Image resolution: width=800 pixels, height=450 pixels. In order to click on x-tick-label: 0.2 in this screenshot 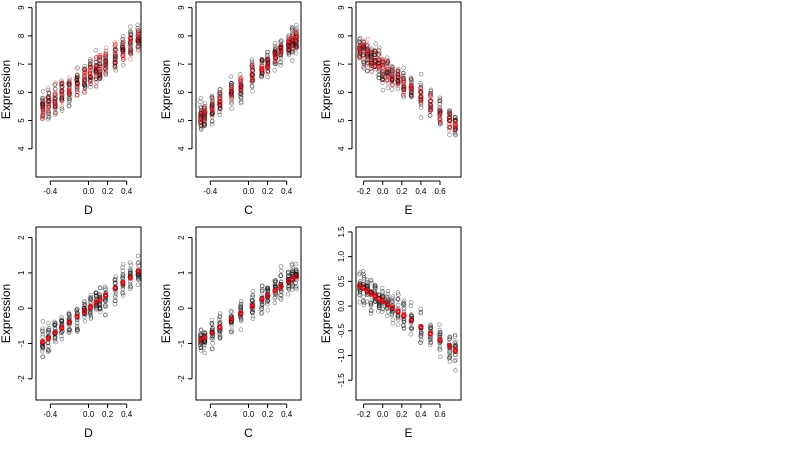, I will do `click(268, 414)`.